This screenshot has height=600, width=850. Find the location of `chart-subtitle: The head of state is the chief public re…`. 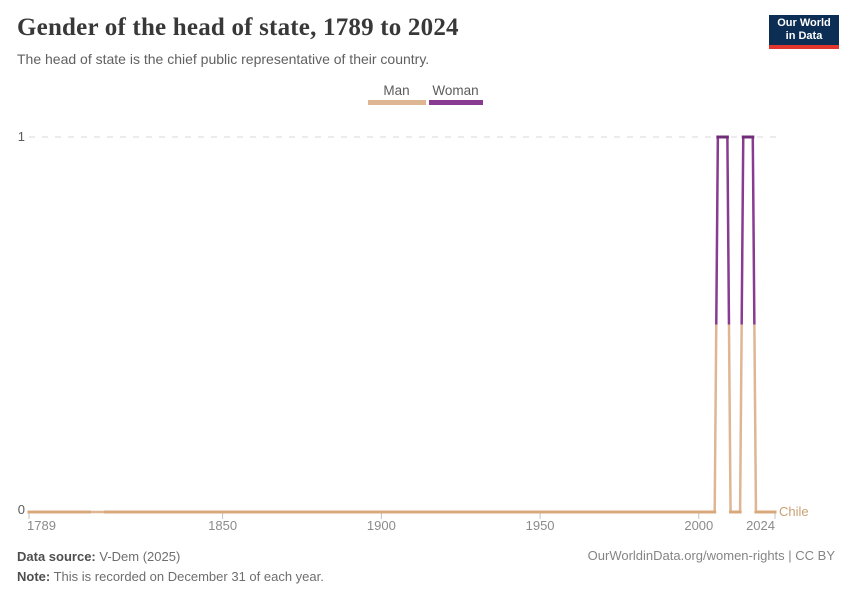

chart-subtitle: The head of state is the chief public re… is located at coordinates (223, 59).